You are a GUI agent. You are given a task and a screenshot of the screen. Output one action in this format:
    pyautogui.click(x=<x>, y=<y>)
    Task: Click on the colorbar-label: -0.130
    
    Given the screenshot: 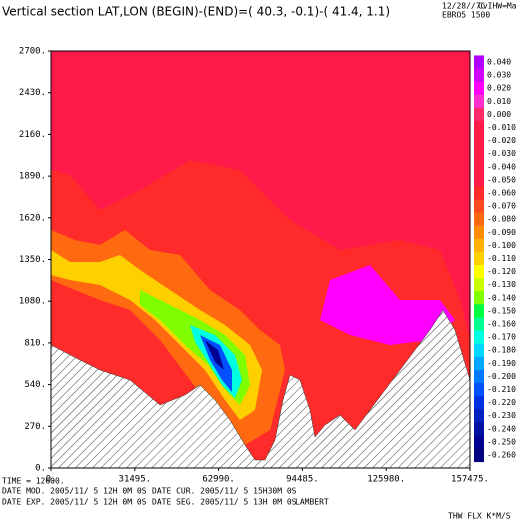 What is the action you would take?
    pyautogui.click(x=501, y=284)
    